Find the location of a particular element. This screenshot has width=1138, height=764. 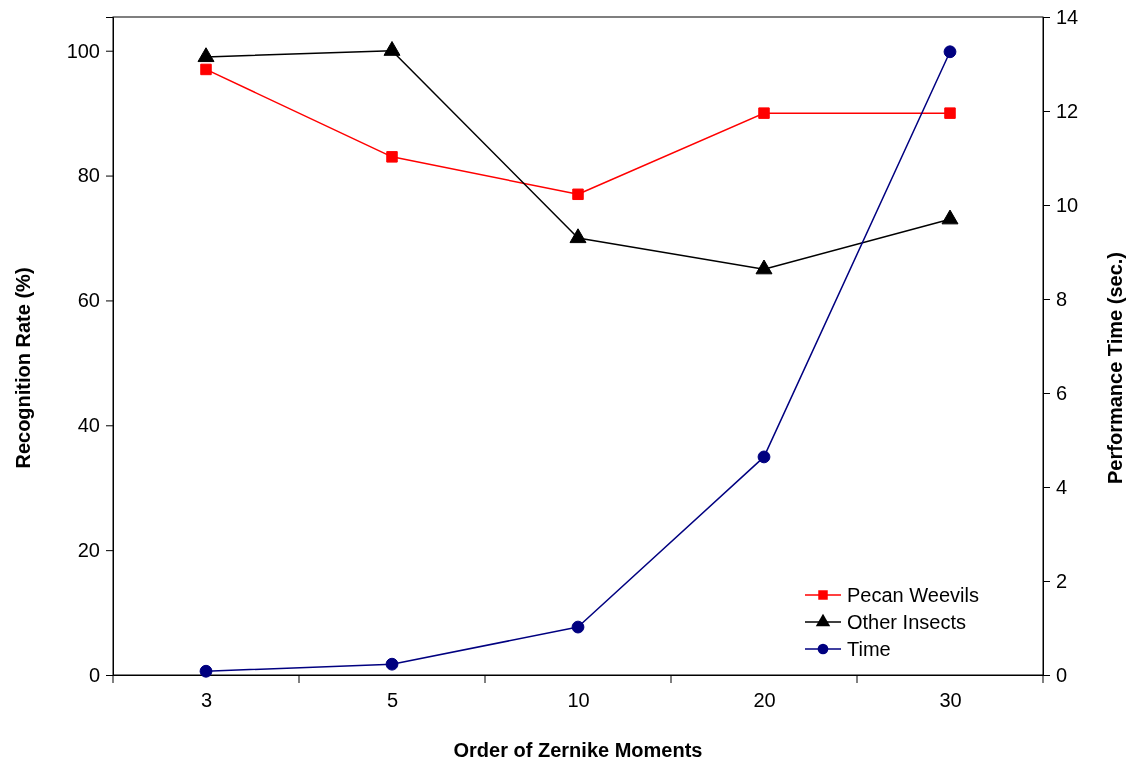

y-tick-label: 20 is located at coordinates (88, 550).